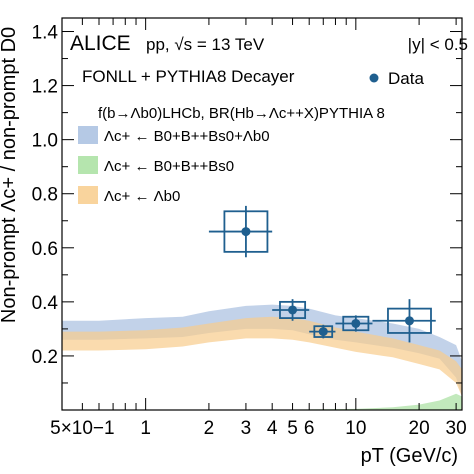 The width and height of the screenshot is (474, 474). I want to click on system-label: pp, √s = 13 TeV, so click(205, 44).